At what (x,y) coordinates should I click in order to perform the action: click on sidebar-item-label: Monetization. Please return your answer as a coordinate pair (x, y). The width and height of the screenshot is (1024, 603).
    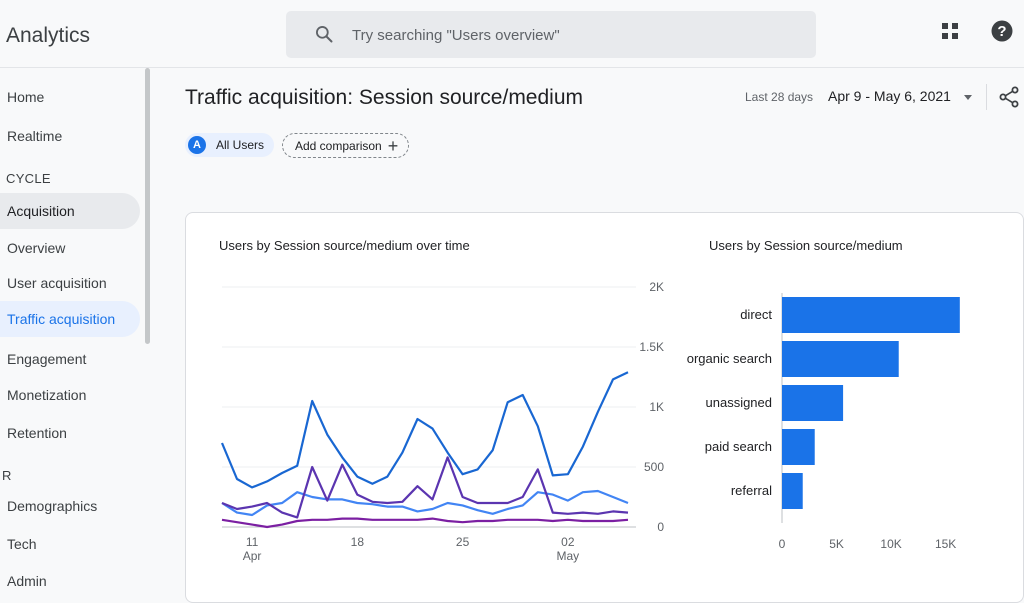
    Looking at the image, I should click on (47, 395).